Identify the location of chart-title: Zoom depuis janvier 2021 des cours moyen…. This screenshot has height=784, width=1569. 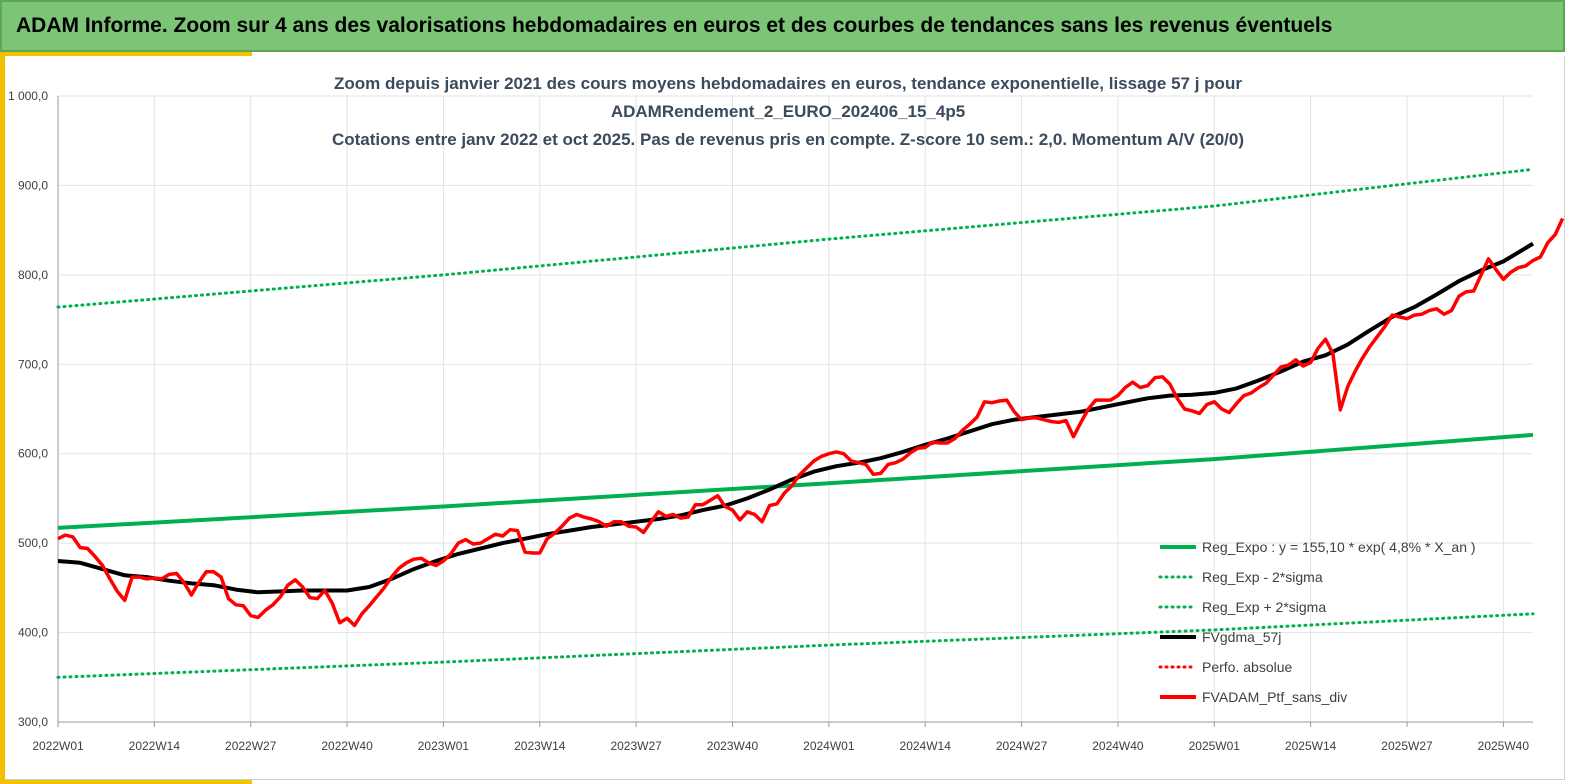
(788, 111).